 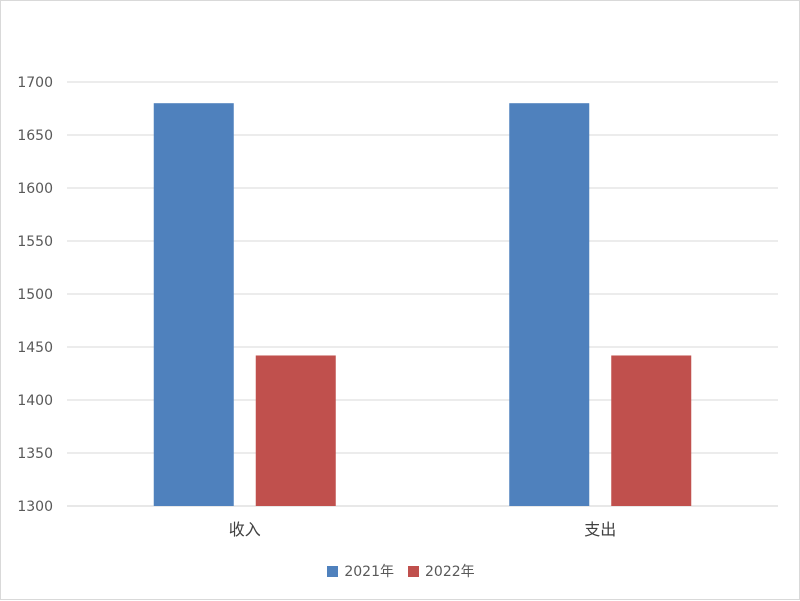 What do you see at coordinates (35, 348) in the screenshot?
I see `y-tick-label: 1450` at bounding box center [35, 348].